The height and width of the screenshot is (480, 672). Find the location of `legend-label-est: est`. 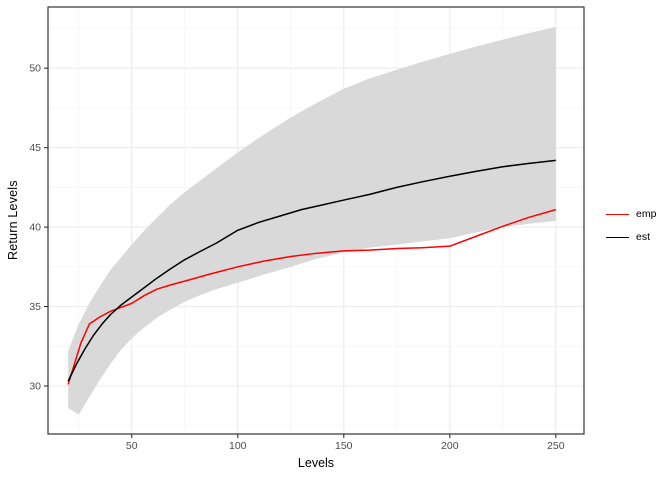

legend-label-est: est is located at coordinates (643, 237).